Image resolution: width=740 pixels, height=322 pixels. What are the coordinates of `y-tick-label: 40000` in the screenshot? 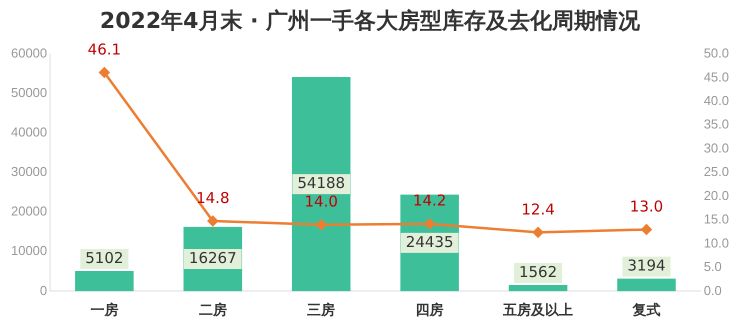 It's located at (29, 132).